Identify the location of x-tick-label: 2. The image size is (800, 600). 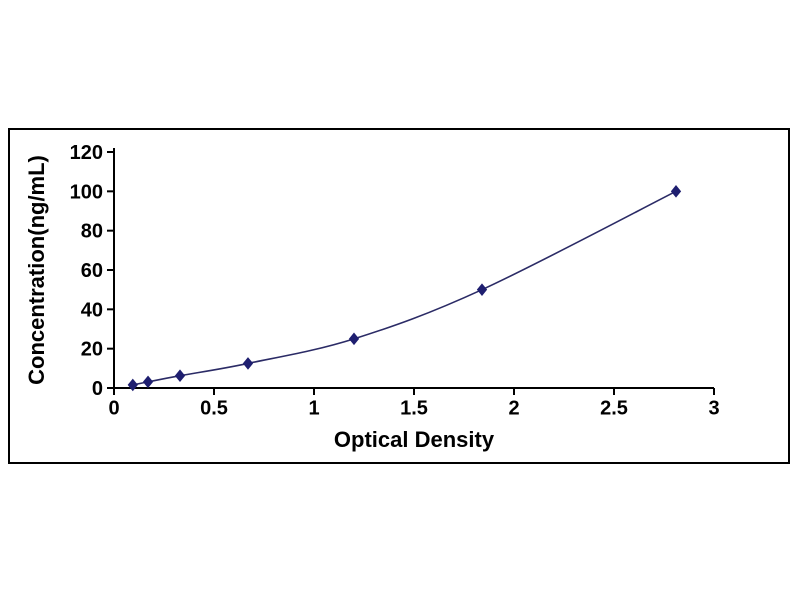
(513, 409).